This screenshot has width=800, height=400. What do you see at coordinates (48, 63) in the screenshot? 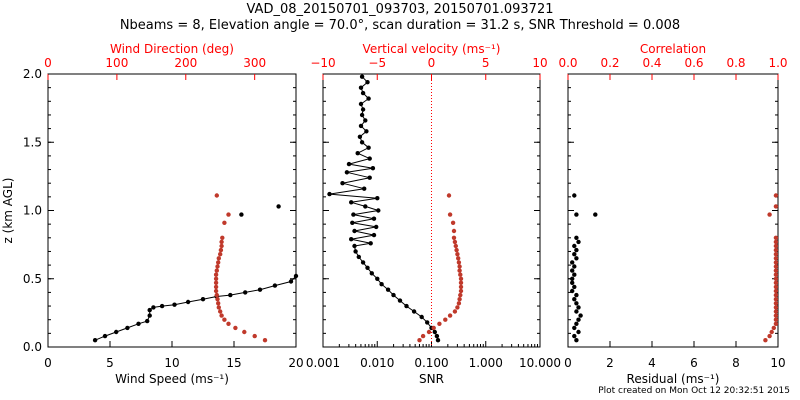
I see `x2-tick-label: 0` at bounding box center [48, 63].